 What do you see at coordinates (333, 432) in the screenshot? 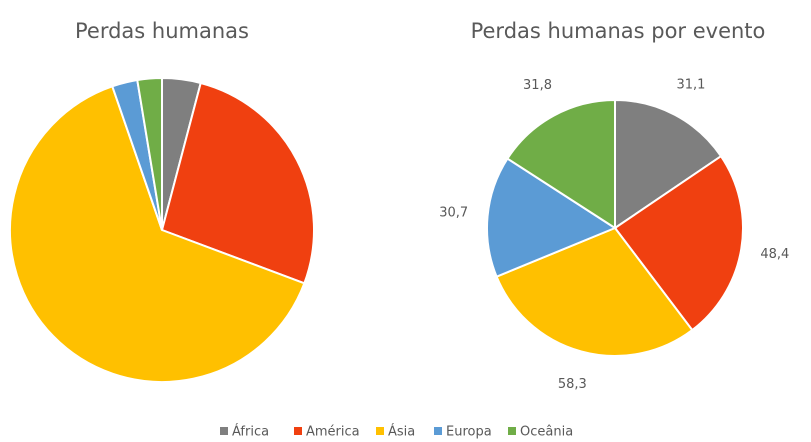
I see `legend-label: América` at bounding box center [333, 432].